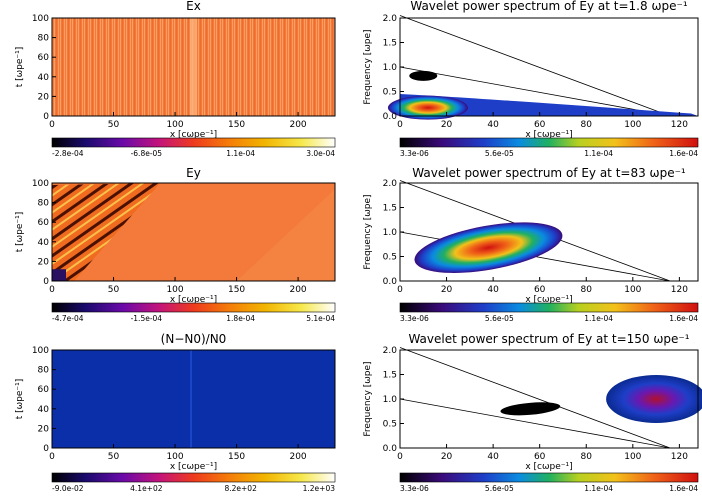  Describe the element at coordinates (146, 488) in the screenshot. I see `colorbar-tick-label: 4.1e+02` at that location.